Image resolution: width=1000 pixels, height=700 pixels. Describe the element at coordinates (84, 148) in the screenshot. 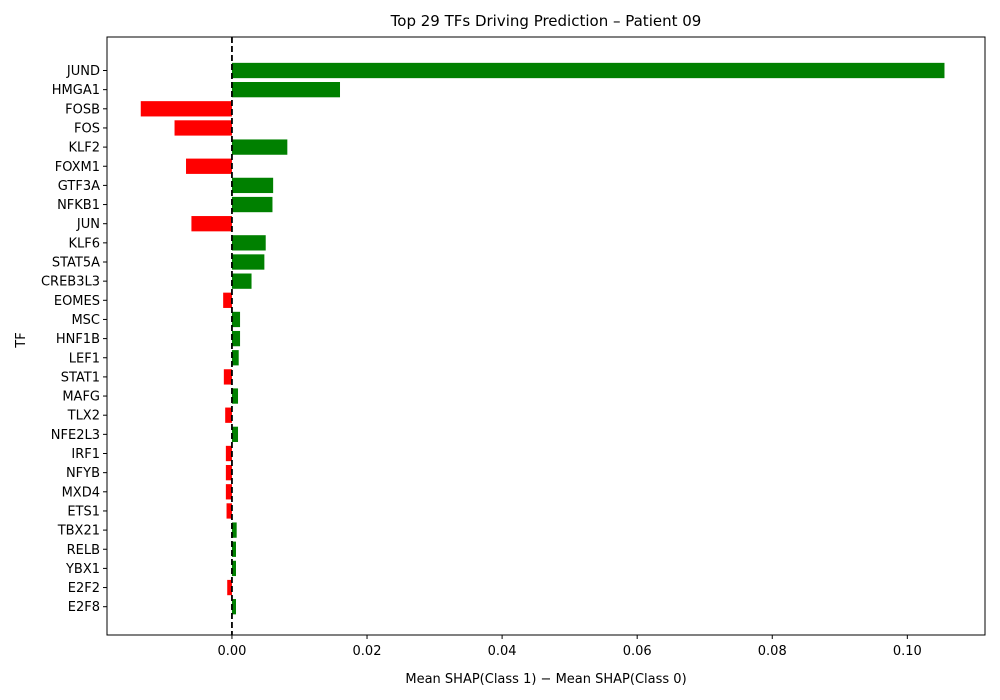

I see `y-tick-label: KLF2` at that location.